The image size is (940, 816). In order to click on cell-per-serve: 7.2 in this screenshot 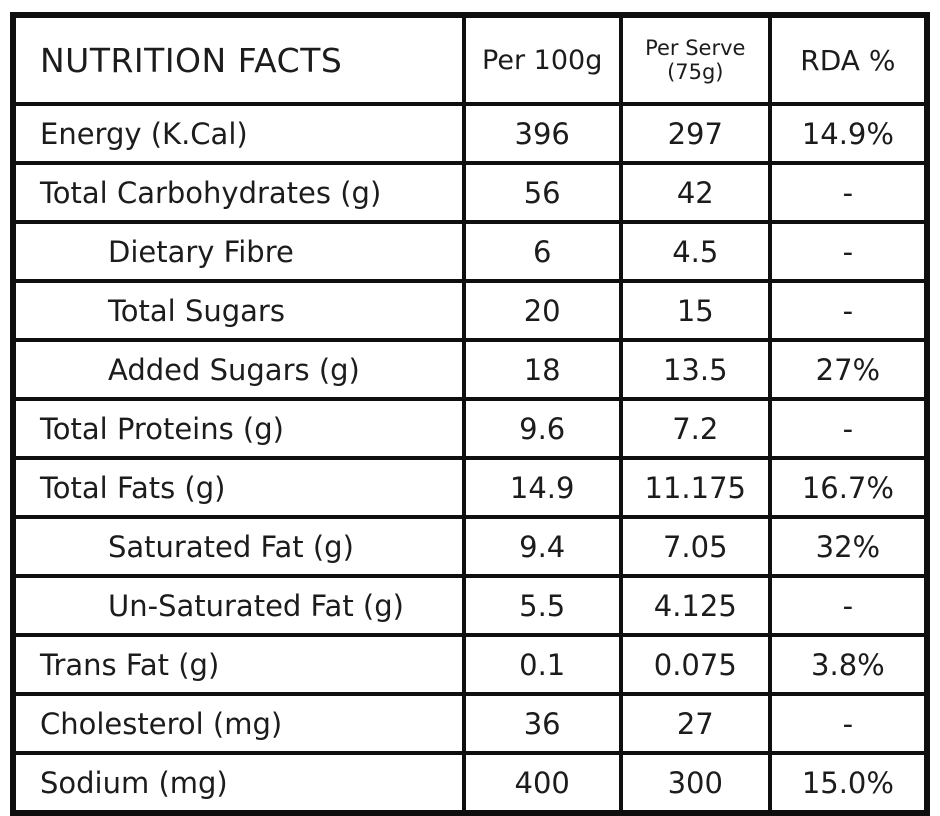, I will do `click(695, 428)`.